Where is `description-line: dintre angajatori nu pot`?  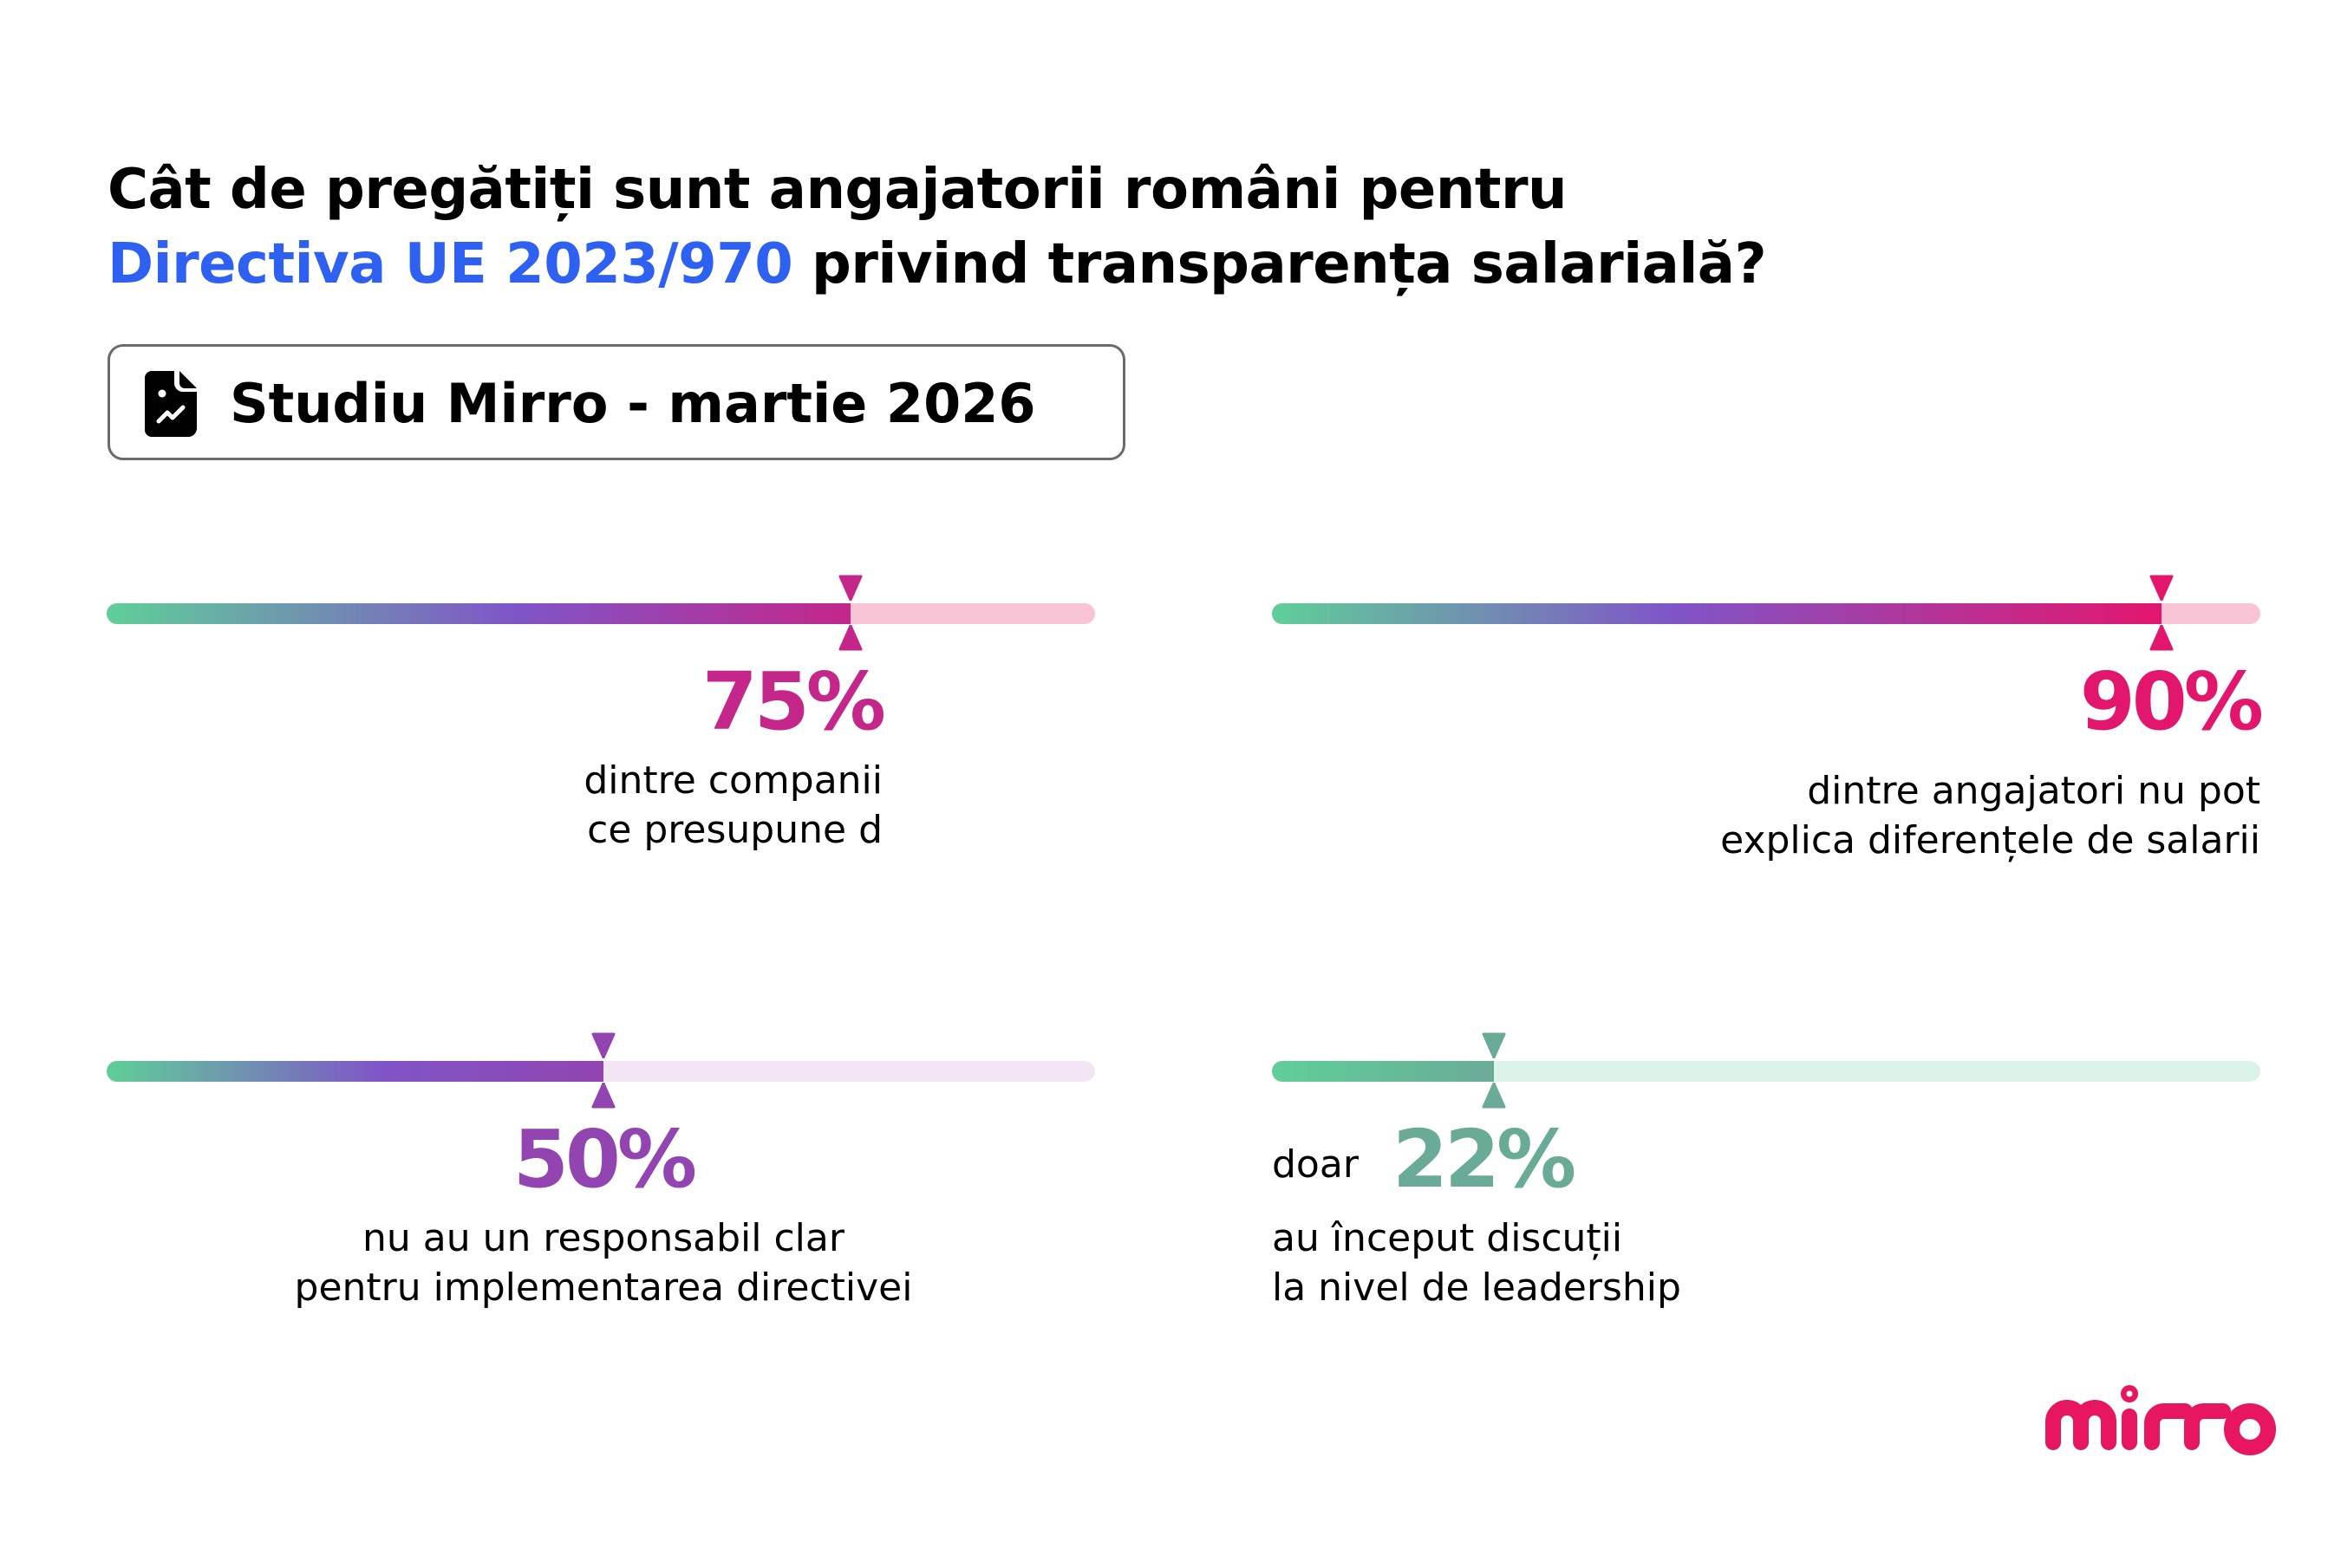
description-line: dintre angajatori nu pot is located at coordinates (2033, 791).